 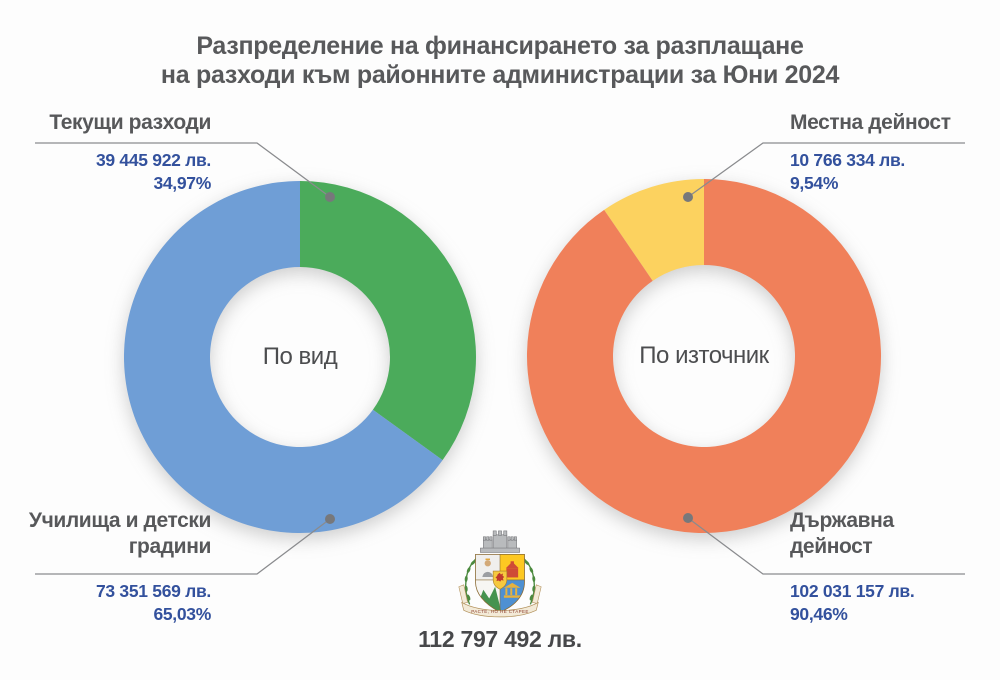 What do you see at coordinates (500, 541) in the screenshot?
I see `mural-crown-icon` at bounding box center [500, 541].